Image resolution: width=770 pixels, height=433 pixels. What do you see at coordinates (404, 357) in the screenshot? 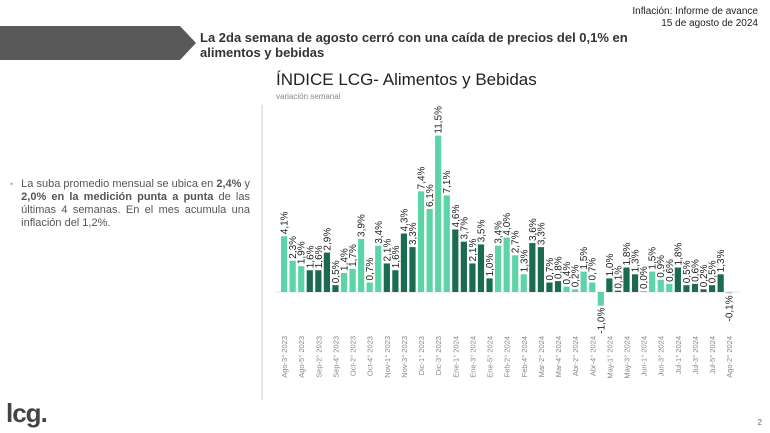
I see `x-tick-label: Nov-3° 2023` at bounding box center [404, 357].